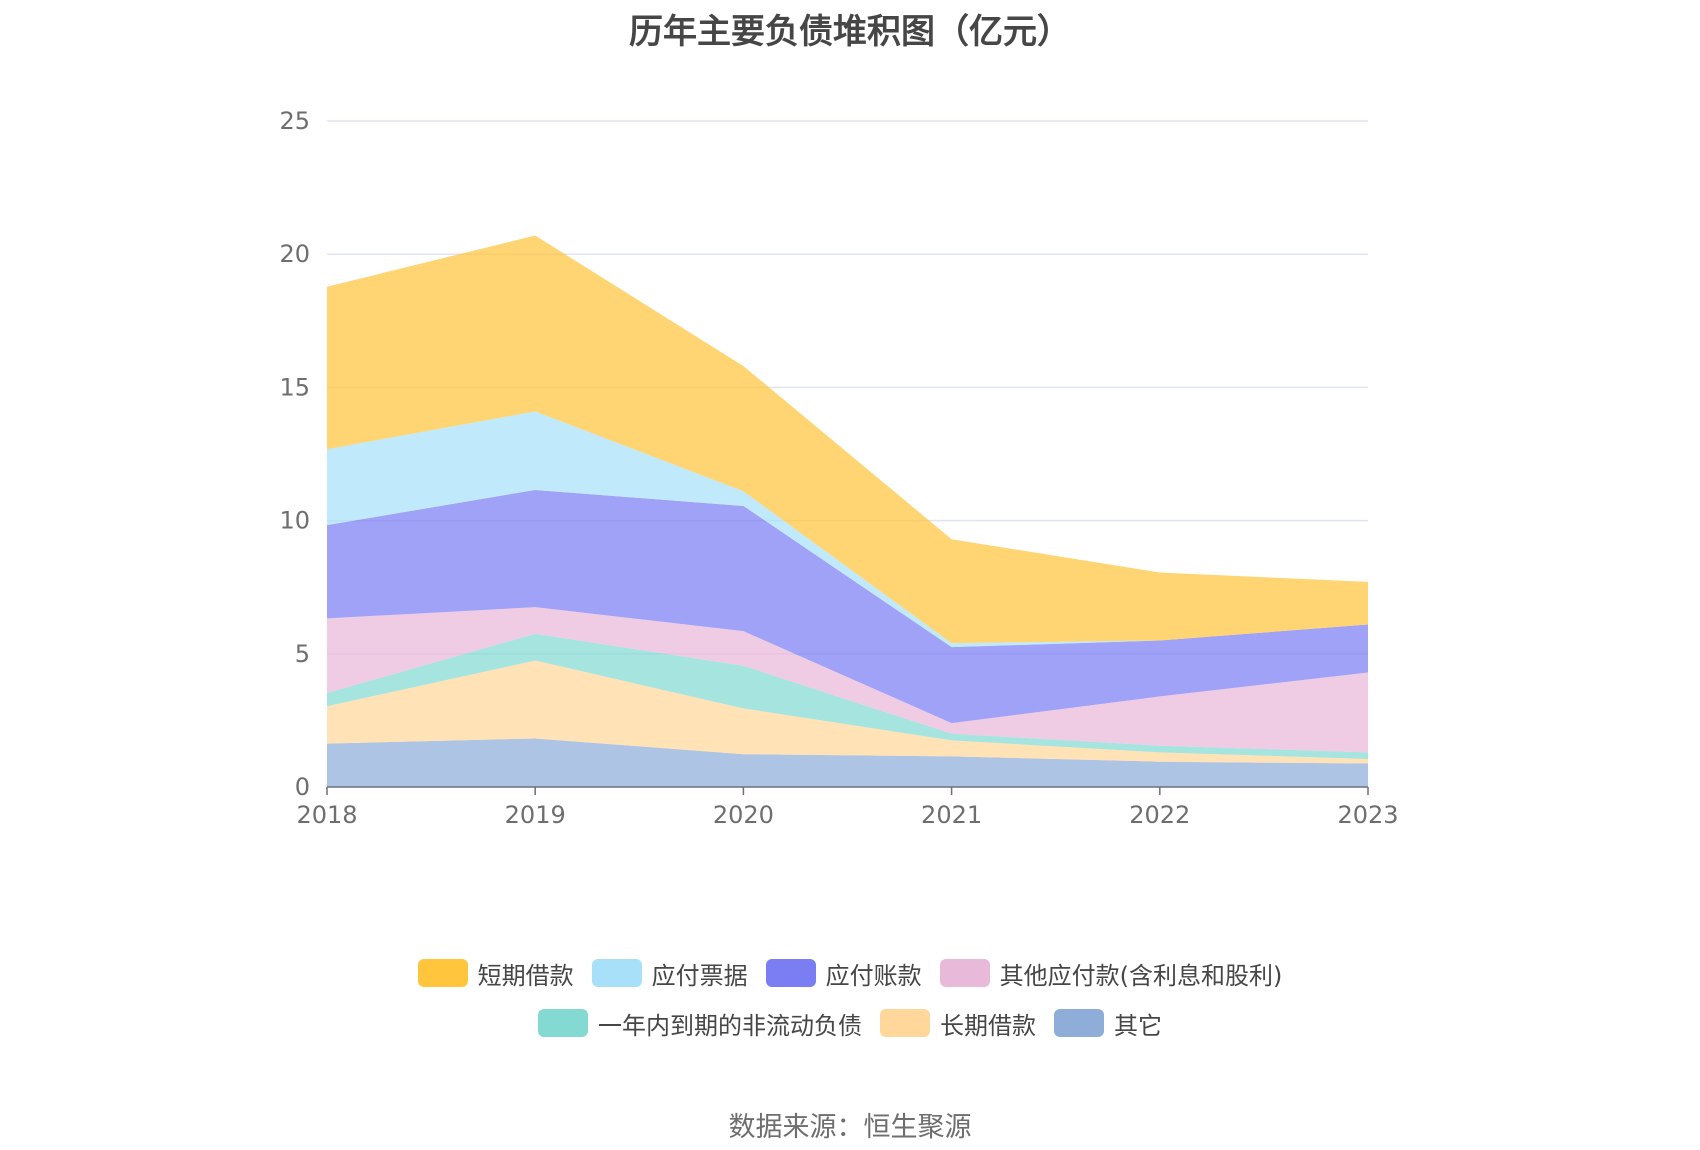 The width and height of the screenshot is (1700, 1150). I want to click on legend-label: 短期借款, so click(525, 975).